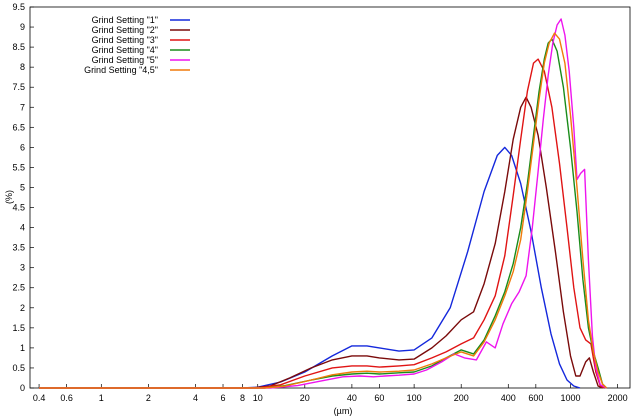 The width and height of the screenshot is (640, 420). I want to click on x-tick-label: 20, so click(305, 398).